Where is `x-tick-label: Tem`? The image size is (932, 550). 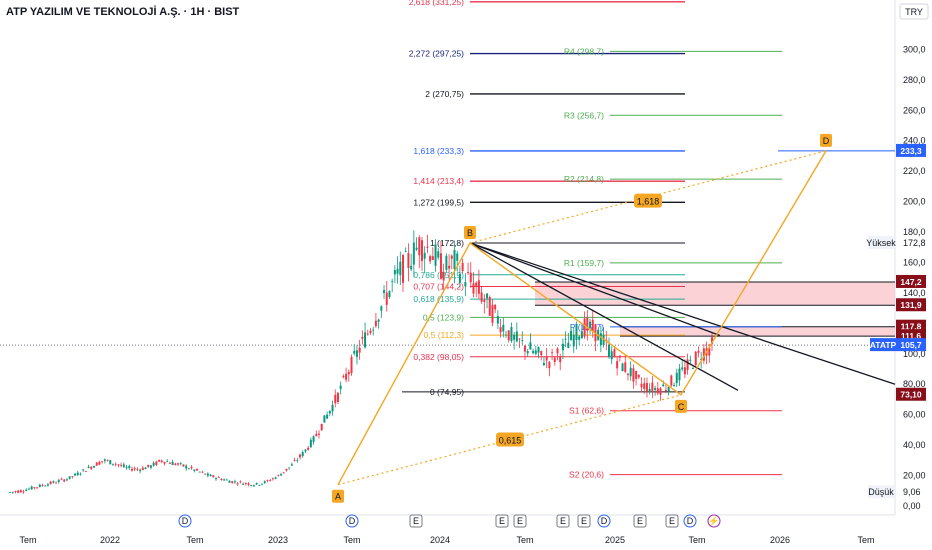
x-tick-label: Tem is located at coordinates (524, 540).